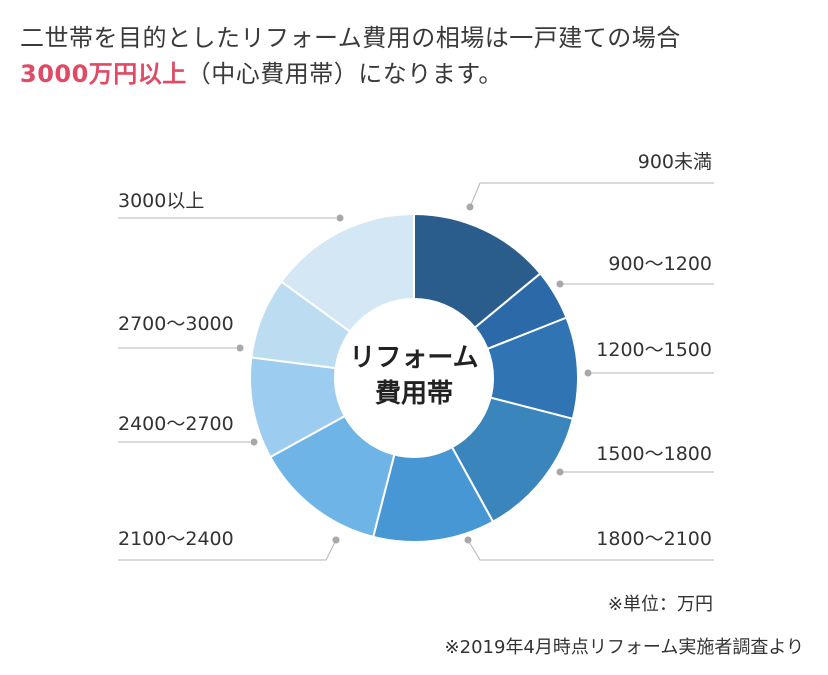  What do you see at coordinates (413, 358) in the screenshot?
I see `center-label-line-1: リフォーム` at bounding box center [413, 358].